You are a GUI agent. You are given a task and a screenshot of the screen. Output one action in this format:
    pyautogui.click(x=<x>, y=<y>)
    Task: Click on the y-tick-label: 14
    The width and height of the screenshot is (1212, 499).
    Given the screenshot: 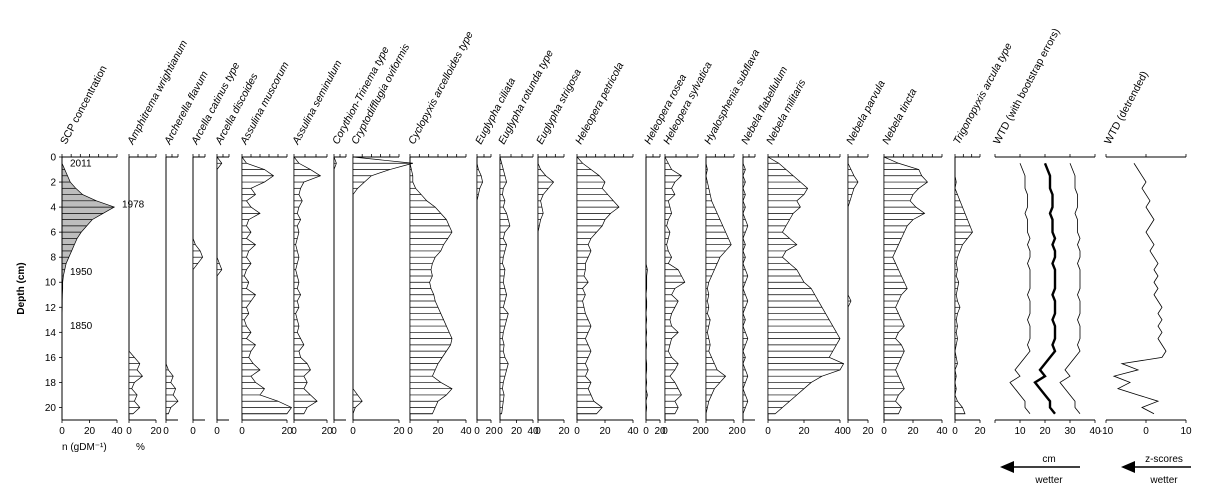 What is the action you would take?
    pyautogui.click(x=51, y=333)
    